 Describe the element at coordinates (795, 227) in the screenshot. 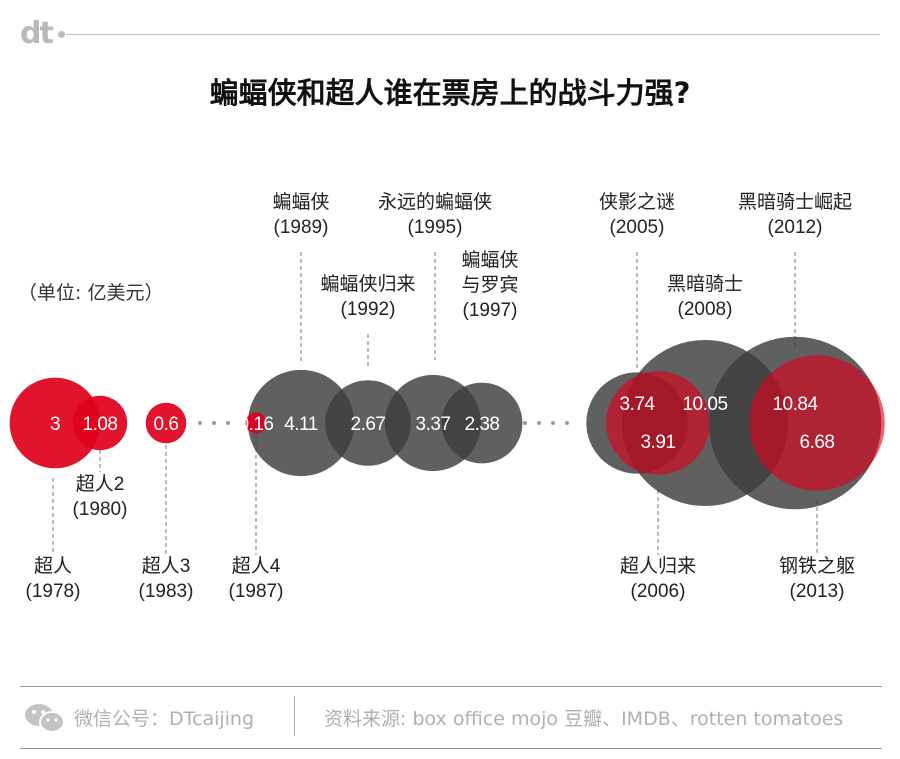

I see `film-year: (2012)` at that location.